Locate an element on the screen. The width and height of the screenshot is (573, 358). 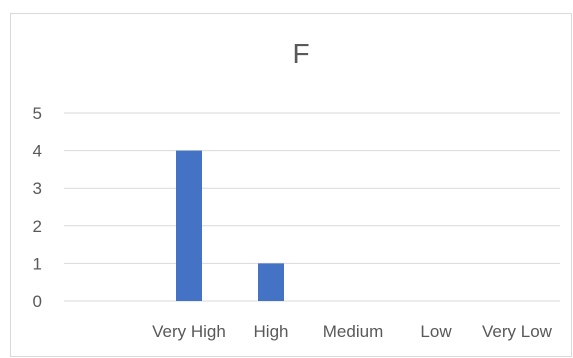
y-tick-label: 4 is located at coordinates (37, 151).